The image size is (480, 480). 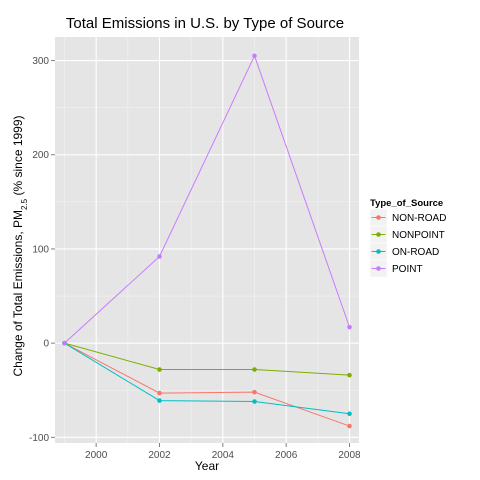 What do you see at coordinates (18, 156) in the screenshot?
I see `y-axis-title-suffix: (% since 1999)` at bounding box center [18, 156].